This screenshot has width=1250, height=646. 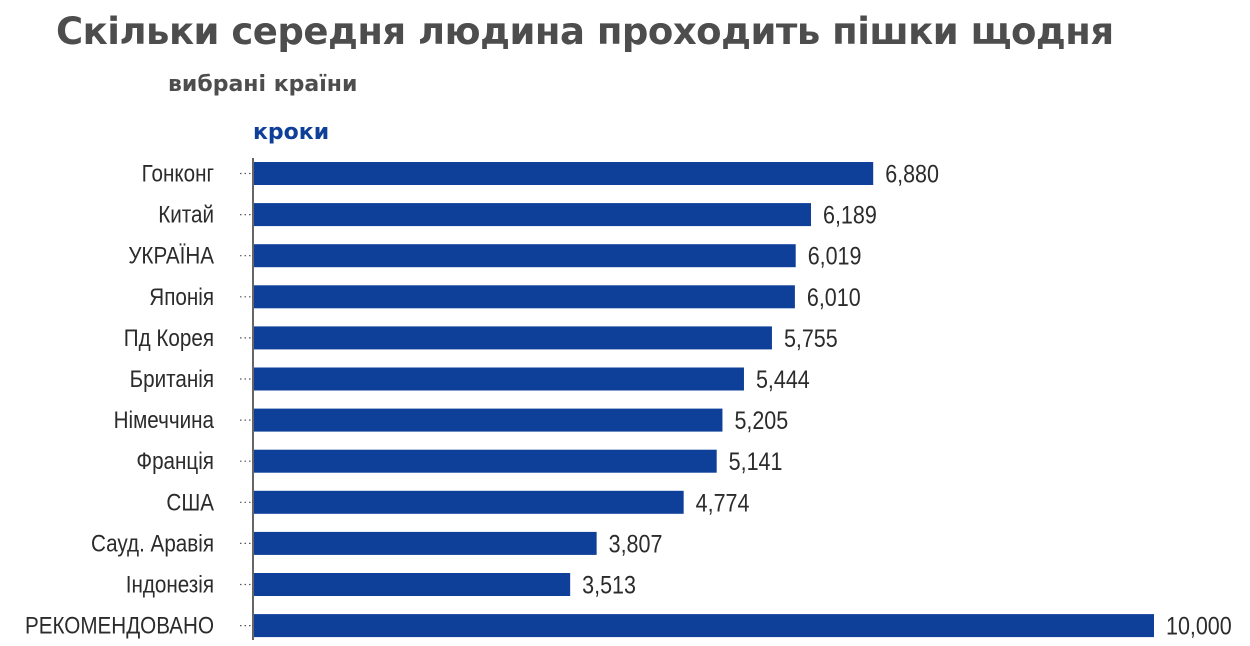 What do you see at coordinates (186, 214) in the screenshot?
I see `category-label: Китай` at bounding box center [186, 214].